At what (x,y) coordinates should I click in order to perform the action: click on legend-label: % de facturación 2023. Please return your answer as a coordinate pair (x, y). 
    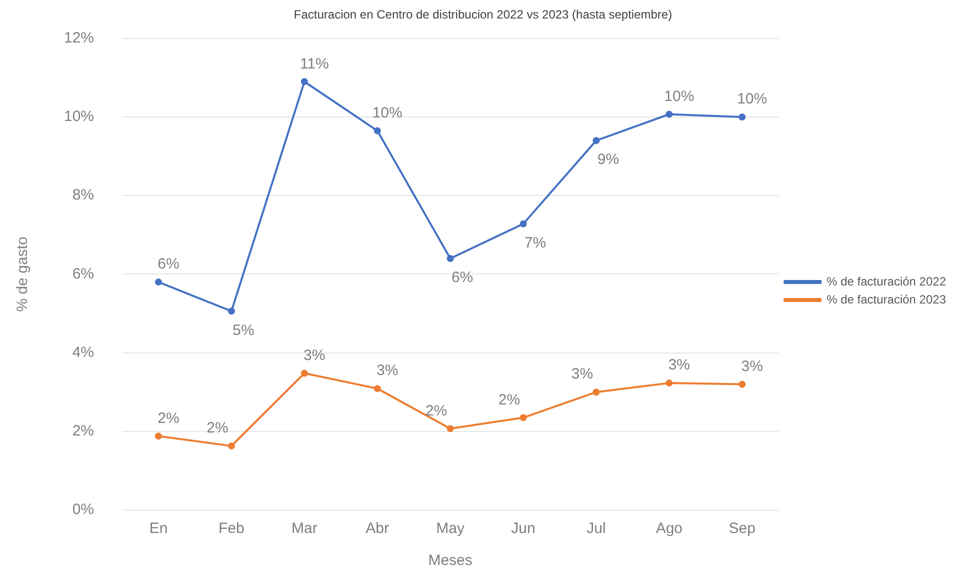
    Looking at the image, I should click on (886, 299).